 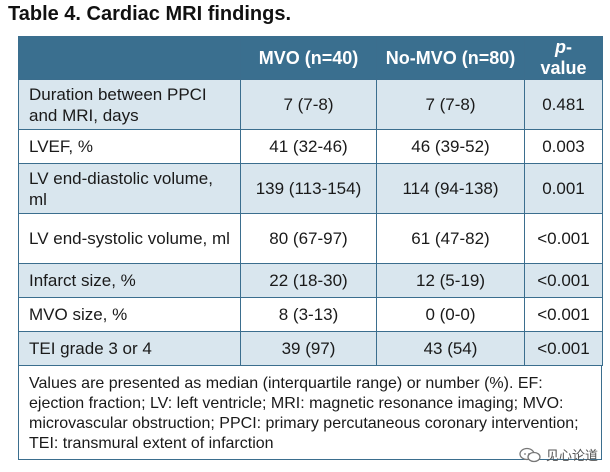 I want to click on header-p-italic: p, so click(x=560, y=47).